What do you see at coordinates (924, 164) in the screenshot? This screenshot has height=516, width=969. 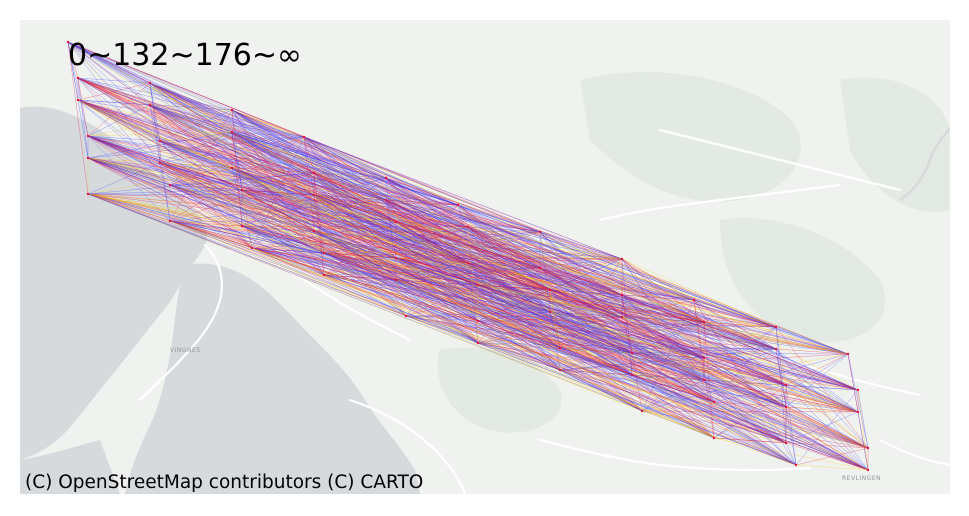 I see `river` at bounding box center [924, 164].